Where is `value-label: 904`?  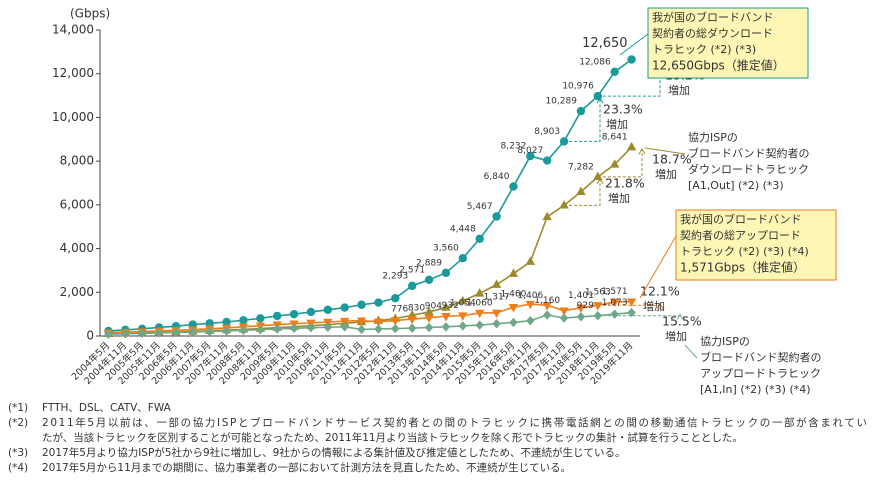 value-label: 904 is located at coordinates (433, 307).